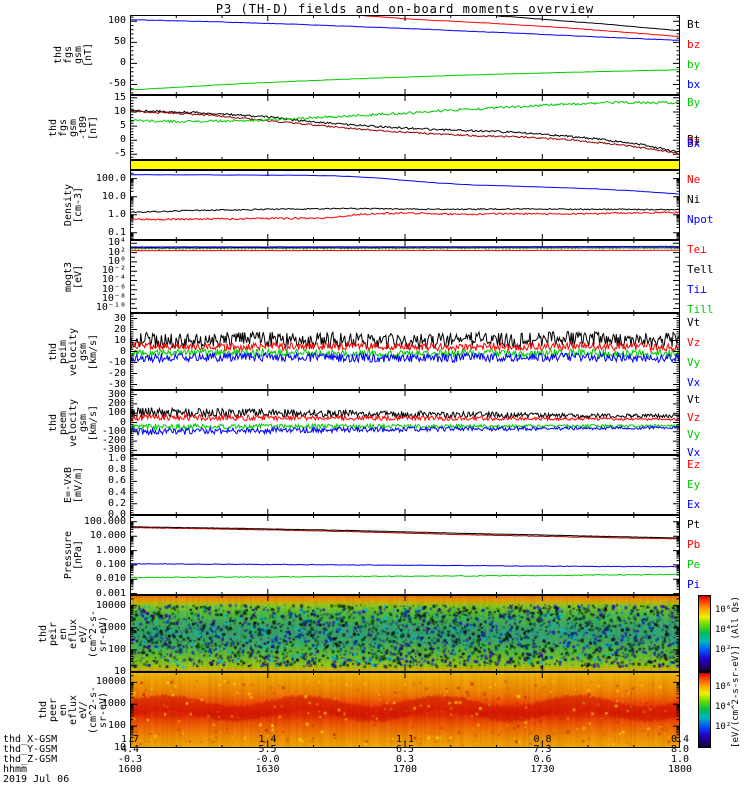  I want to click on legend-Pi: Pi, so click(694, 584).